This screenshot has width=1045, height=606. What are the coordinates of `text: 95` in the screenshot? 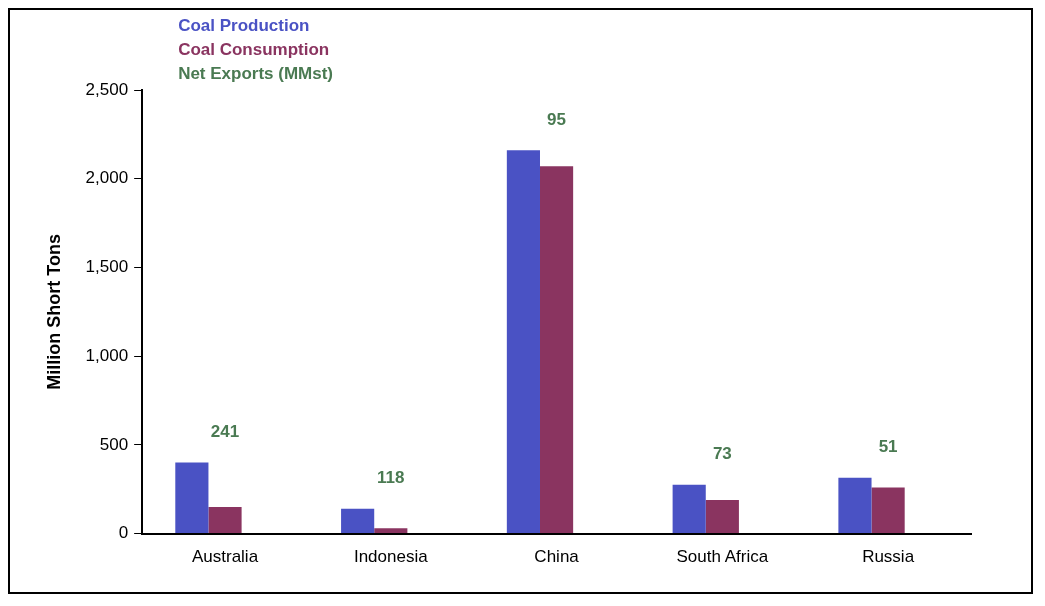 It's located at (557, 119).